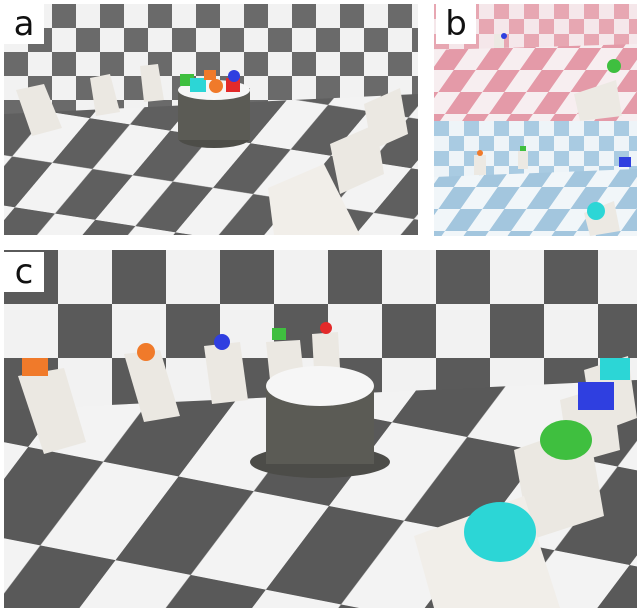  What do you see at coordinates (24, 272) in the screenshot?
I see `panel-c-label: c` at bounding box center [24, 272].